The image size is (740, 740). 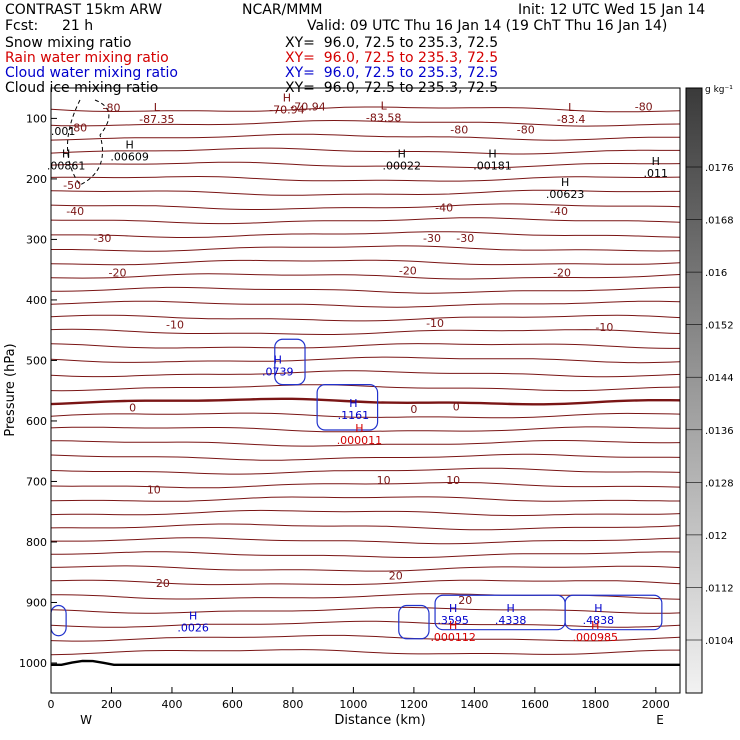 What do you see at coordinates (63, 131) in the screenshot?
I see `extremum-value: .001` at bounding box center [63, 131].